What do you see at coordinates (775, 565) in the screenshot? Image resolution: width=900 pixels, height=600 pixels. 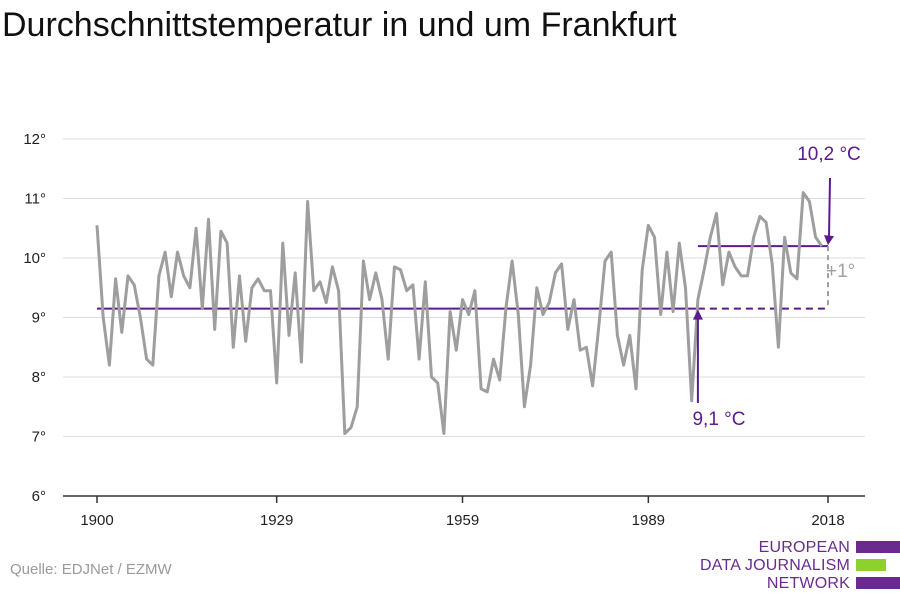 I see `logo-line-2: DATA JOURNALISM` at bounding box center [775, 565].